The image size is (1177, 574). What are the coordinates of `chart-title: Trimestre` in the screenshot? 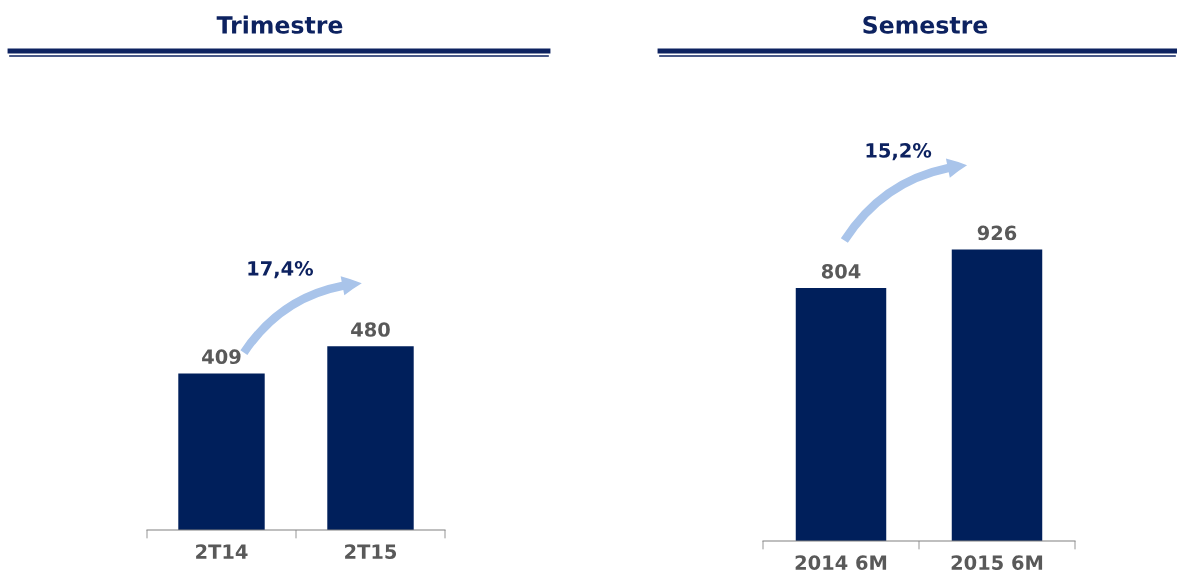 It's located at (279, 24).